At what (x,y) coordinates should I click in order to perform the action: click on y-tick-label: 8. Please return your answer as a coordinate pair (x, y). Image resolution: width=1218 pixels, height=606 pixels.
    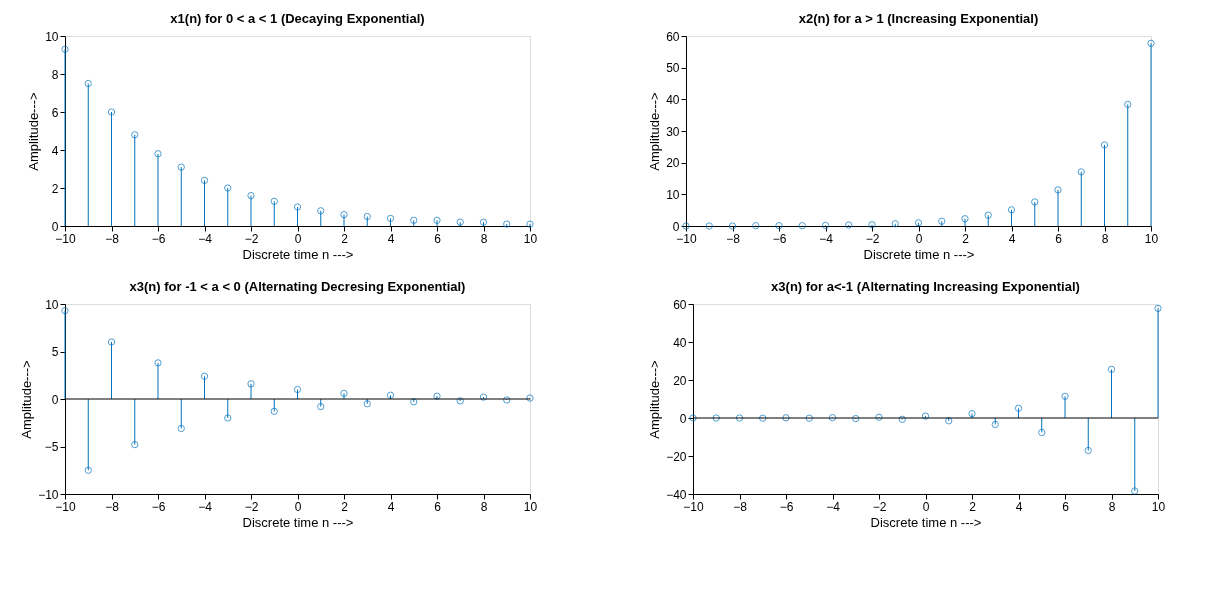
    Looking at the image, I should click on (55, 74).